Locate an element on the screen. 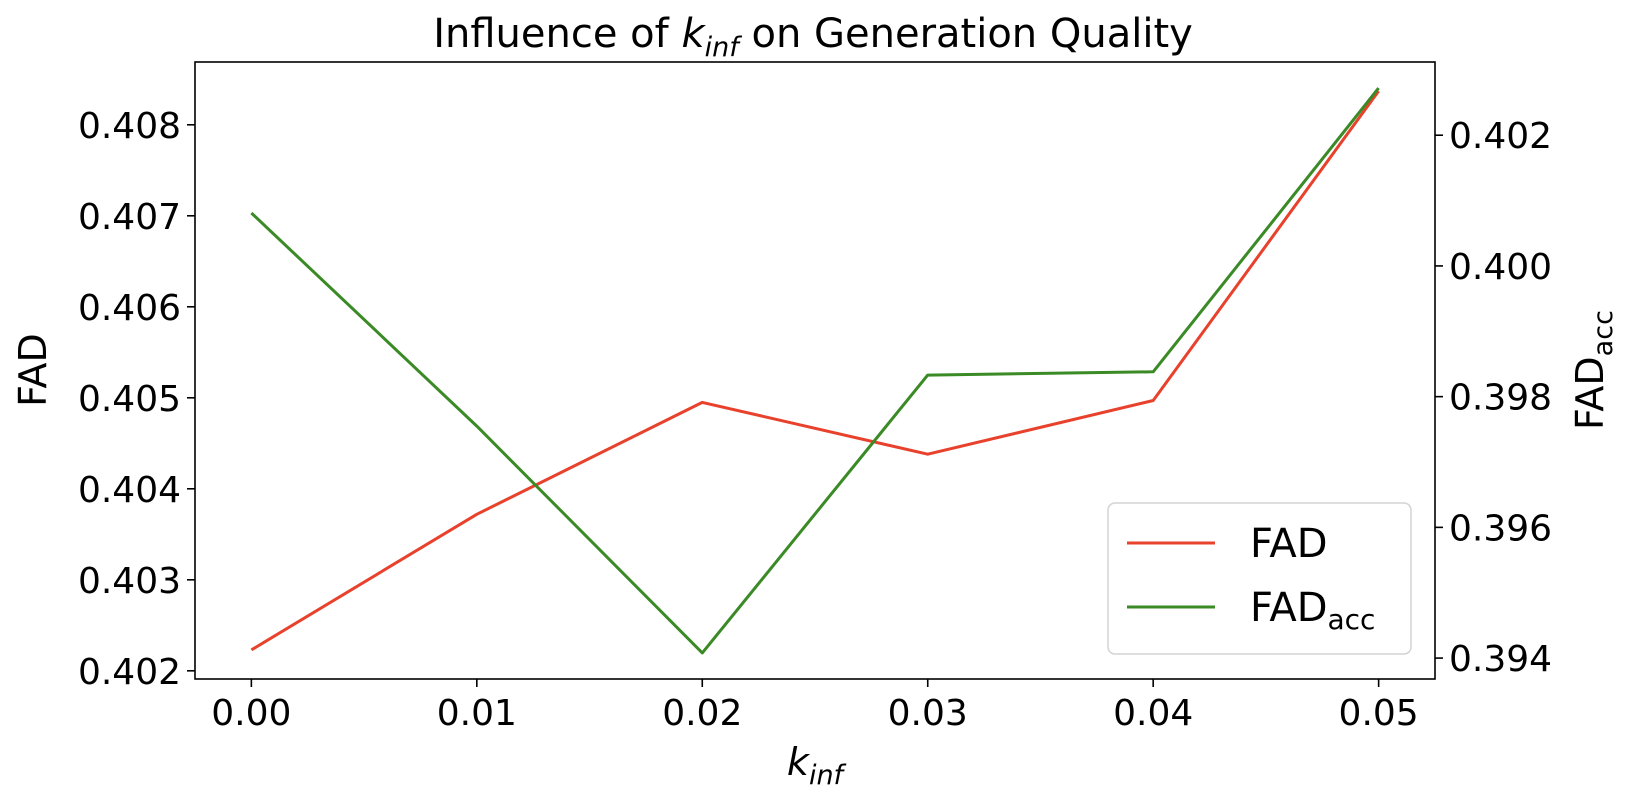  left-y-tick-label: 0.407 is located at coordinates (129, 217).